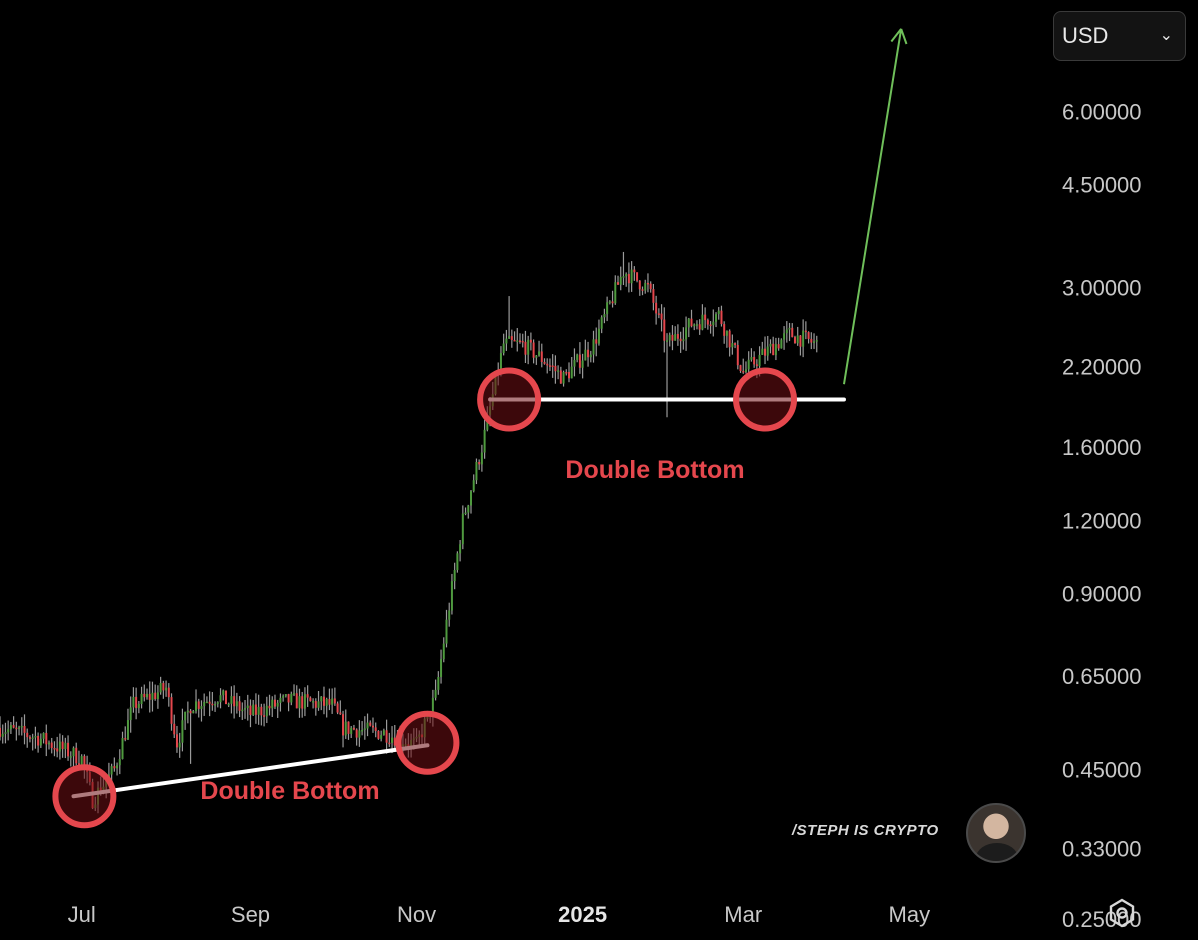 This screenshot has height=940, width=1198. I want to click on double-bottom-label-1: Double Bottom, so click(289, 791).